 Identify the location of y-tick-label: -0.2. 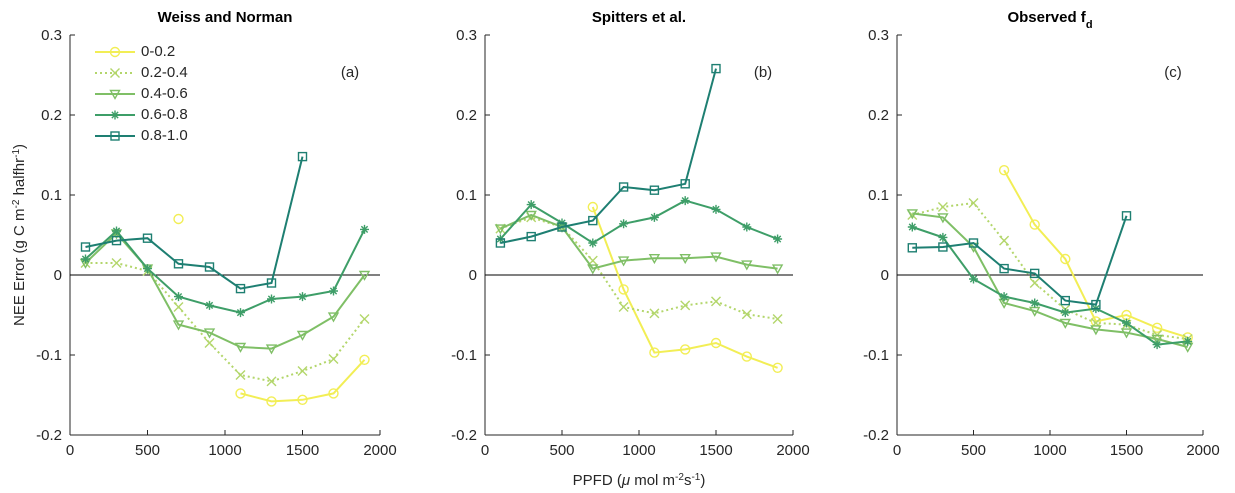
(49, 435).